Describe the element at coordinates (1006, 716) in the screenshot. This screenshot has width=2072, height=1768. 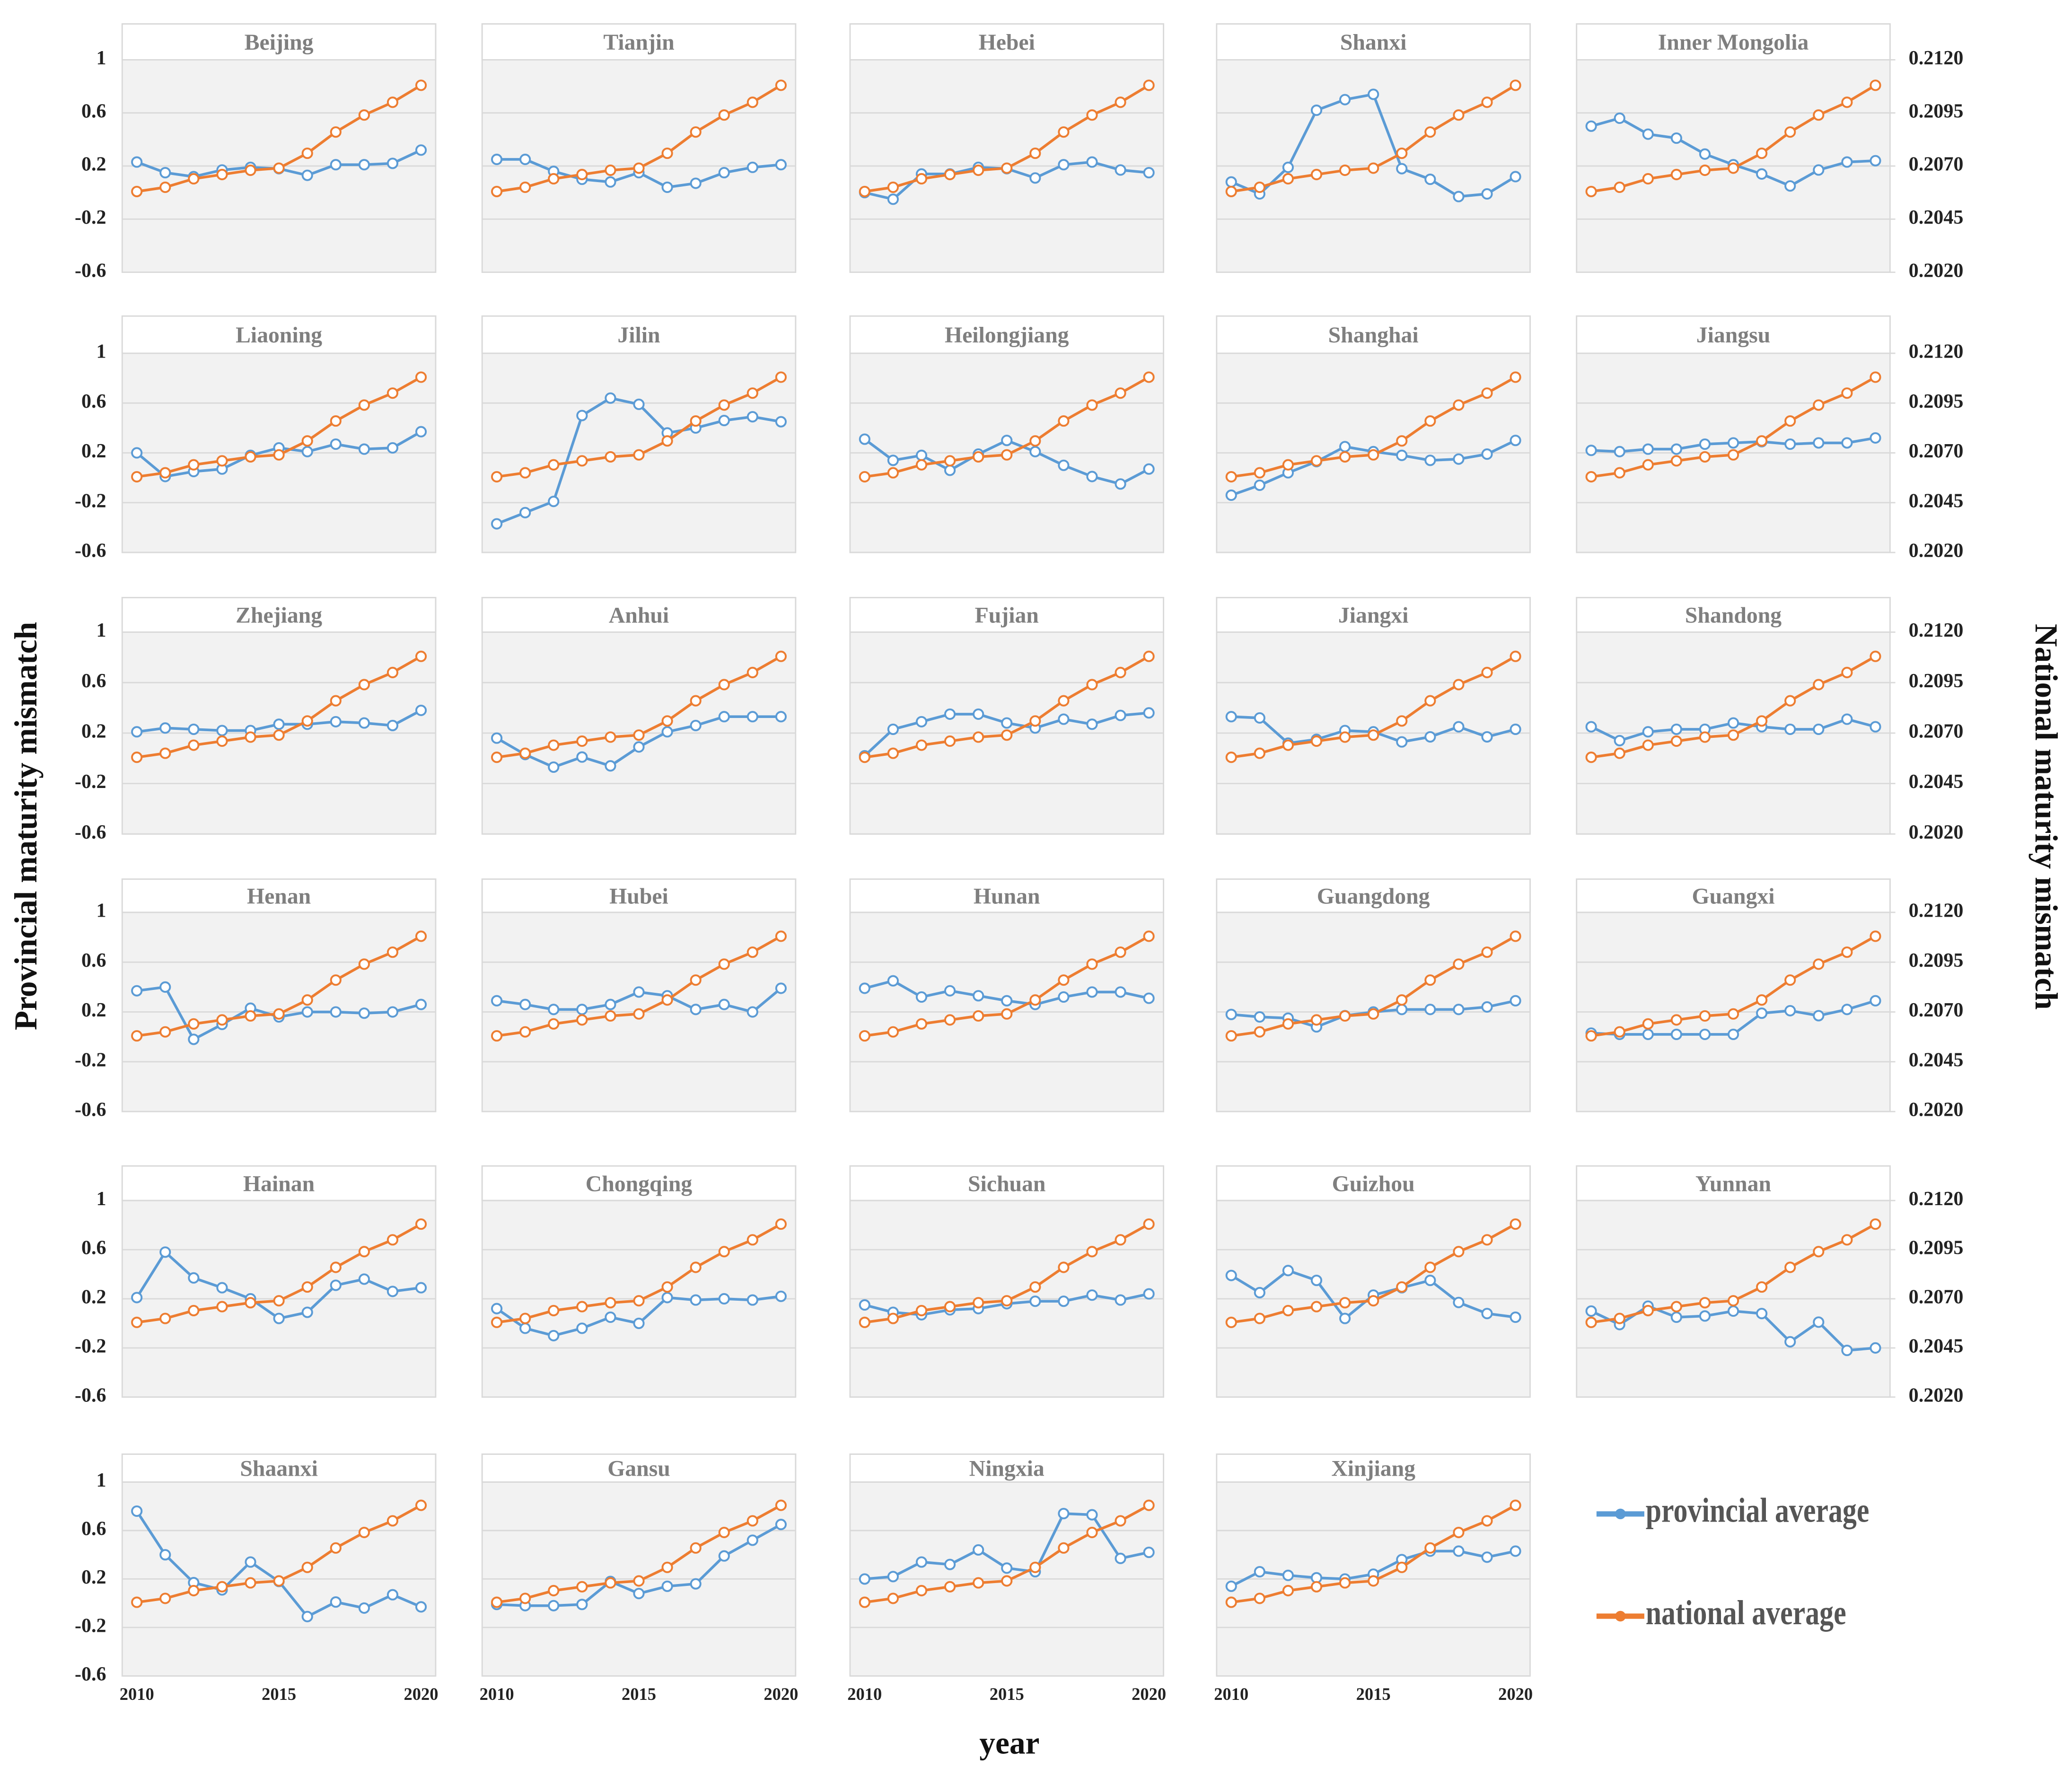
I see `panel: Fujian` at that location.